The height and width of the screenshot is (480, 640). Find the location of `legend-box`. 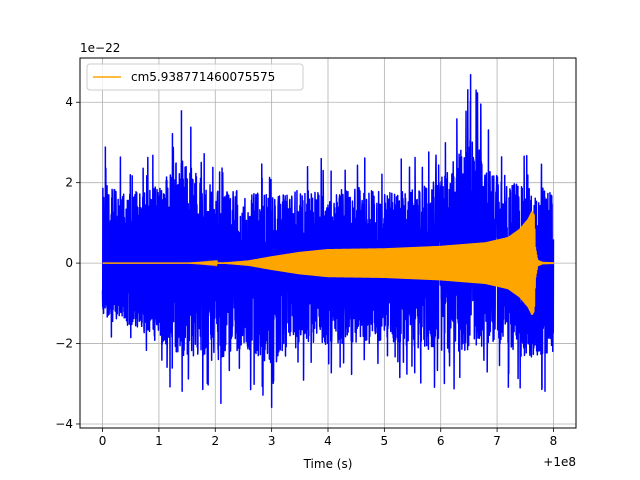

legend-box is located at coordinates (195, 77).